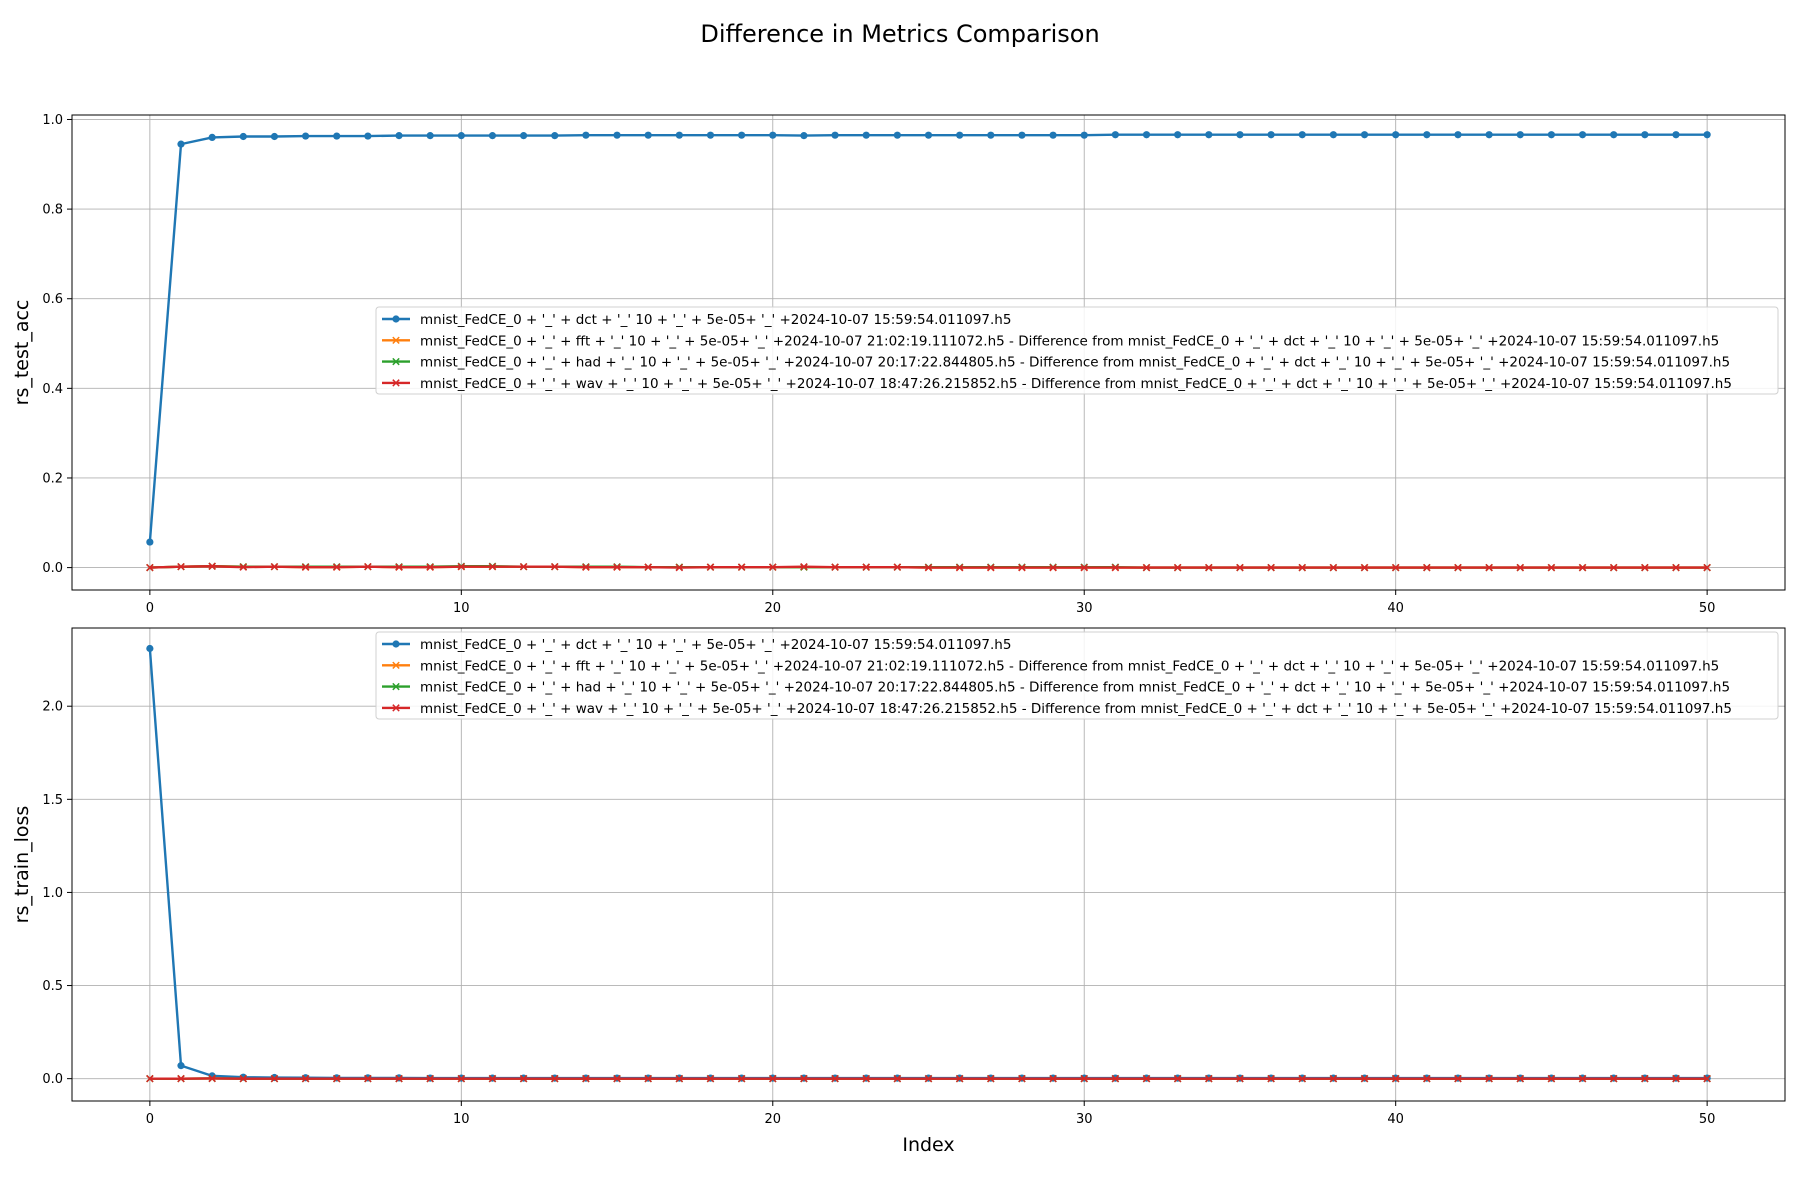 This screenshot has width=1800, height=1200. Describe the element at coordinates (1707, 608) in the screenshot. I see `x-tick-label: 50` at that location.